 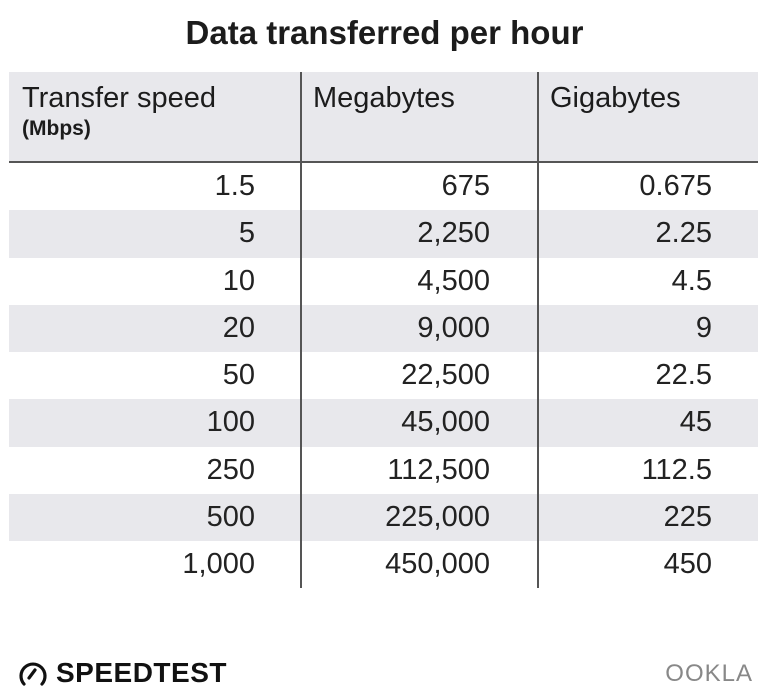 I want to click on speedtest-logo: SPEEDTEST, so click(x=122, y=673).